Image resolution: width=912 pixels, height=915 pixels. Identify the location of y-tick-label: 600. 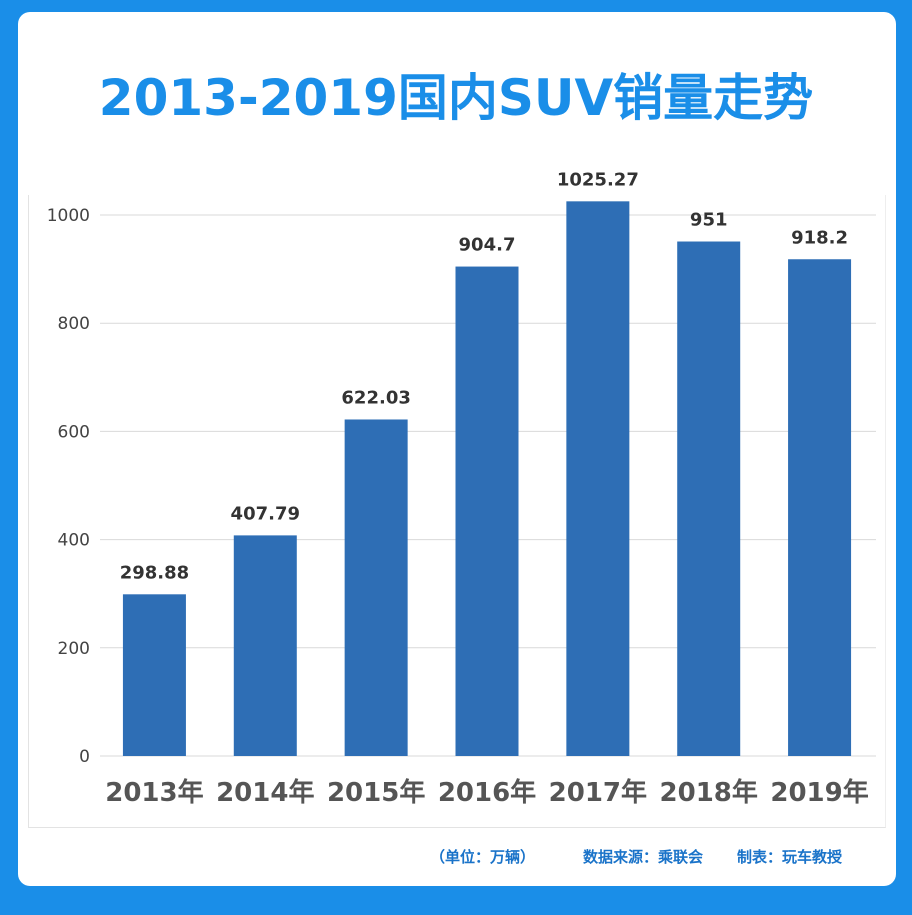
(74, 432).